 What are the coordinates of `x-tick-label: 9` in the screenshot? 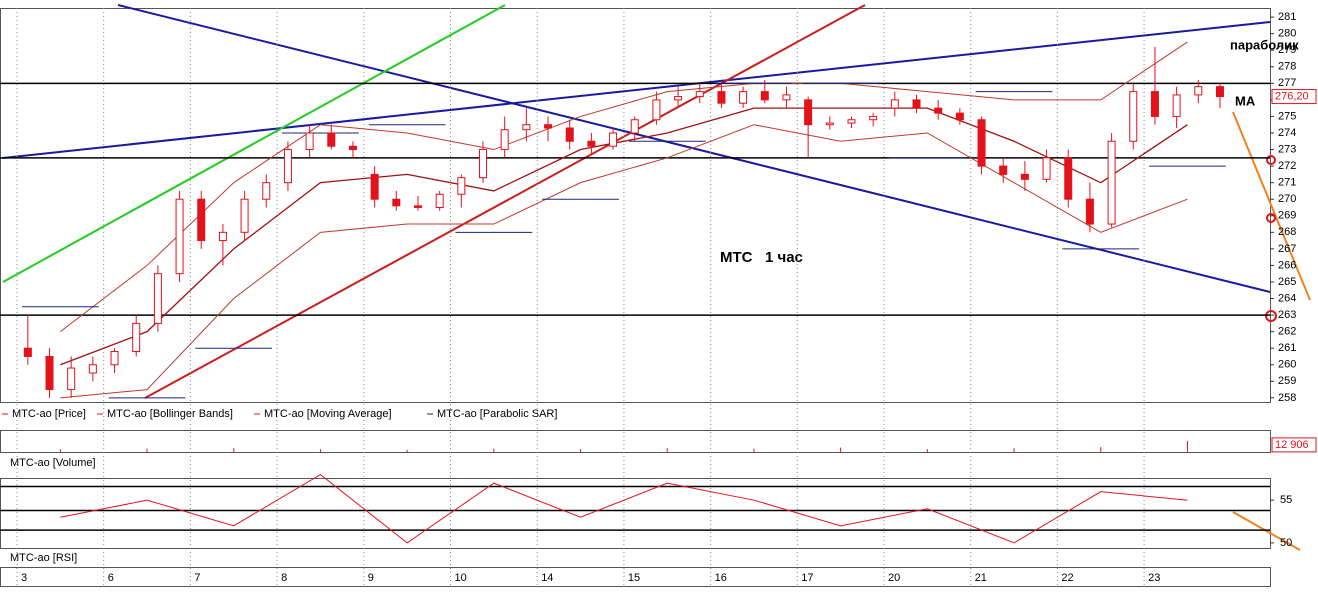 It's located at (371, 578).